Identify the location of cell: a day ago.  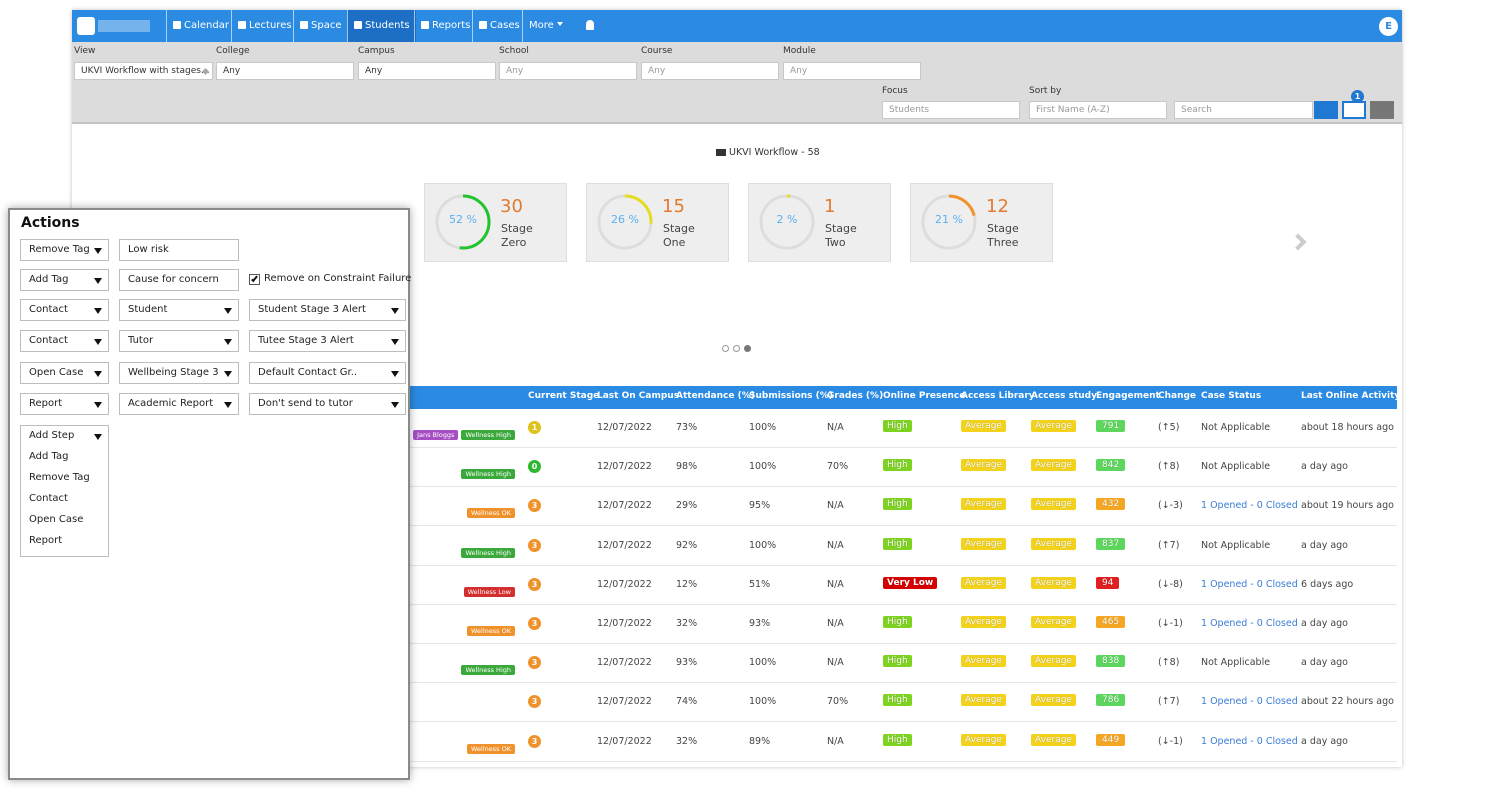
(1324, 545).